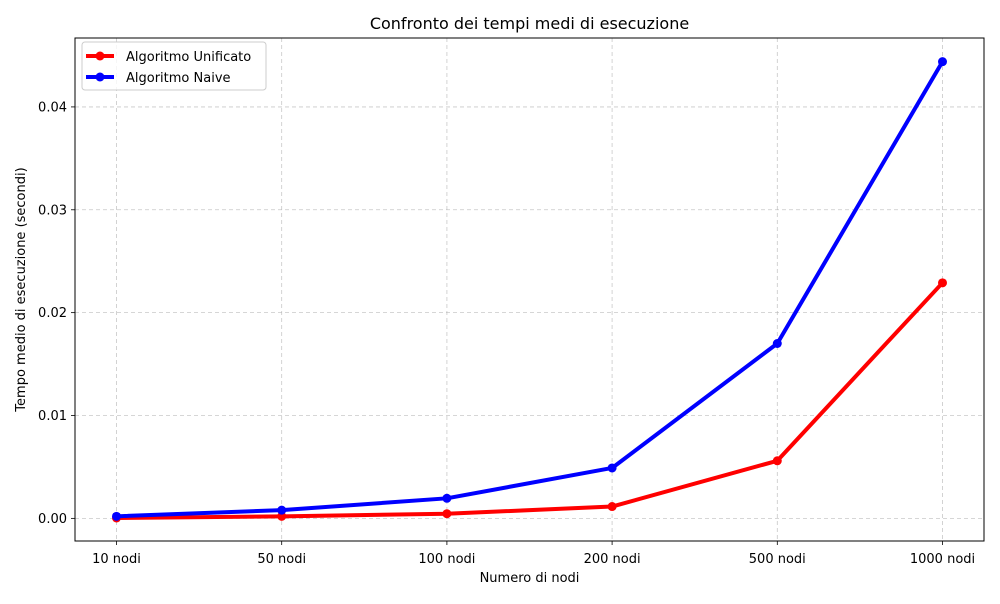 The image size is (1000, 604). What do you see at coordinates (612, 559) in the screenshot?
I see `x-tick-label: 200 nodi` at bounding box center [612, 559].